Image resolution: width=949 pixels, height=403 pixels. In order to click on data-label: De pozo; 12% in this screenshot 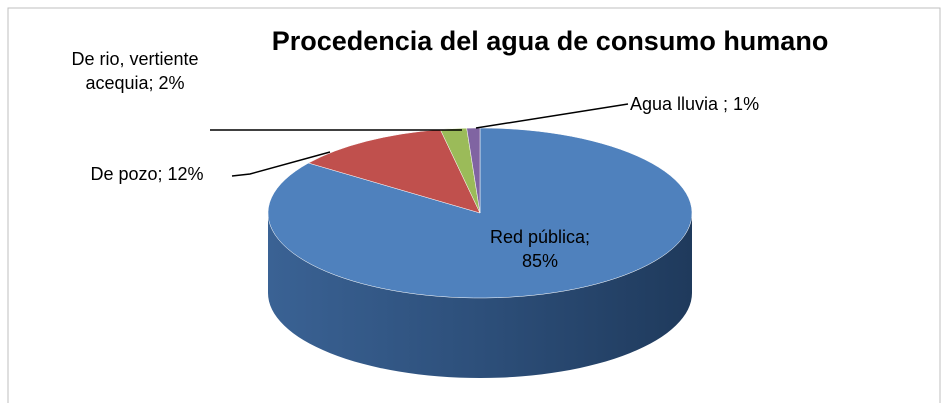, I will do `click(147, 174)`.